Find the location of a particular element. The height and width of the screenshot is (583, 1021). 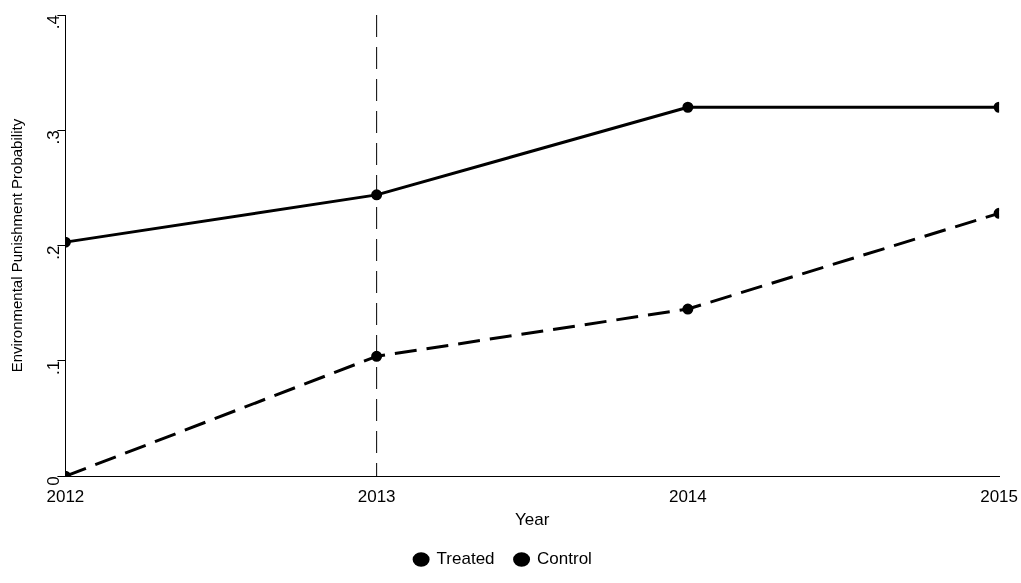

legend-label: Control is located at coordinates (564, 559).